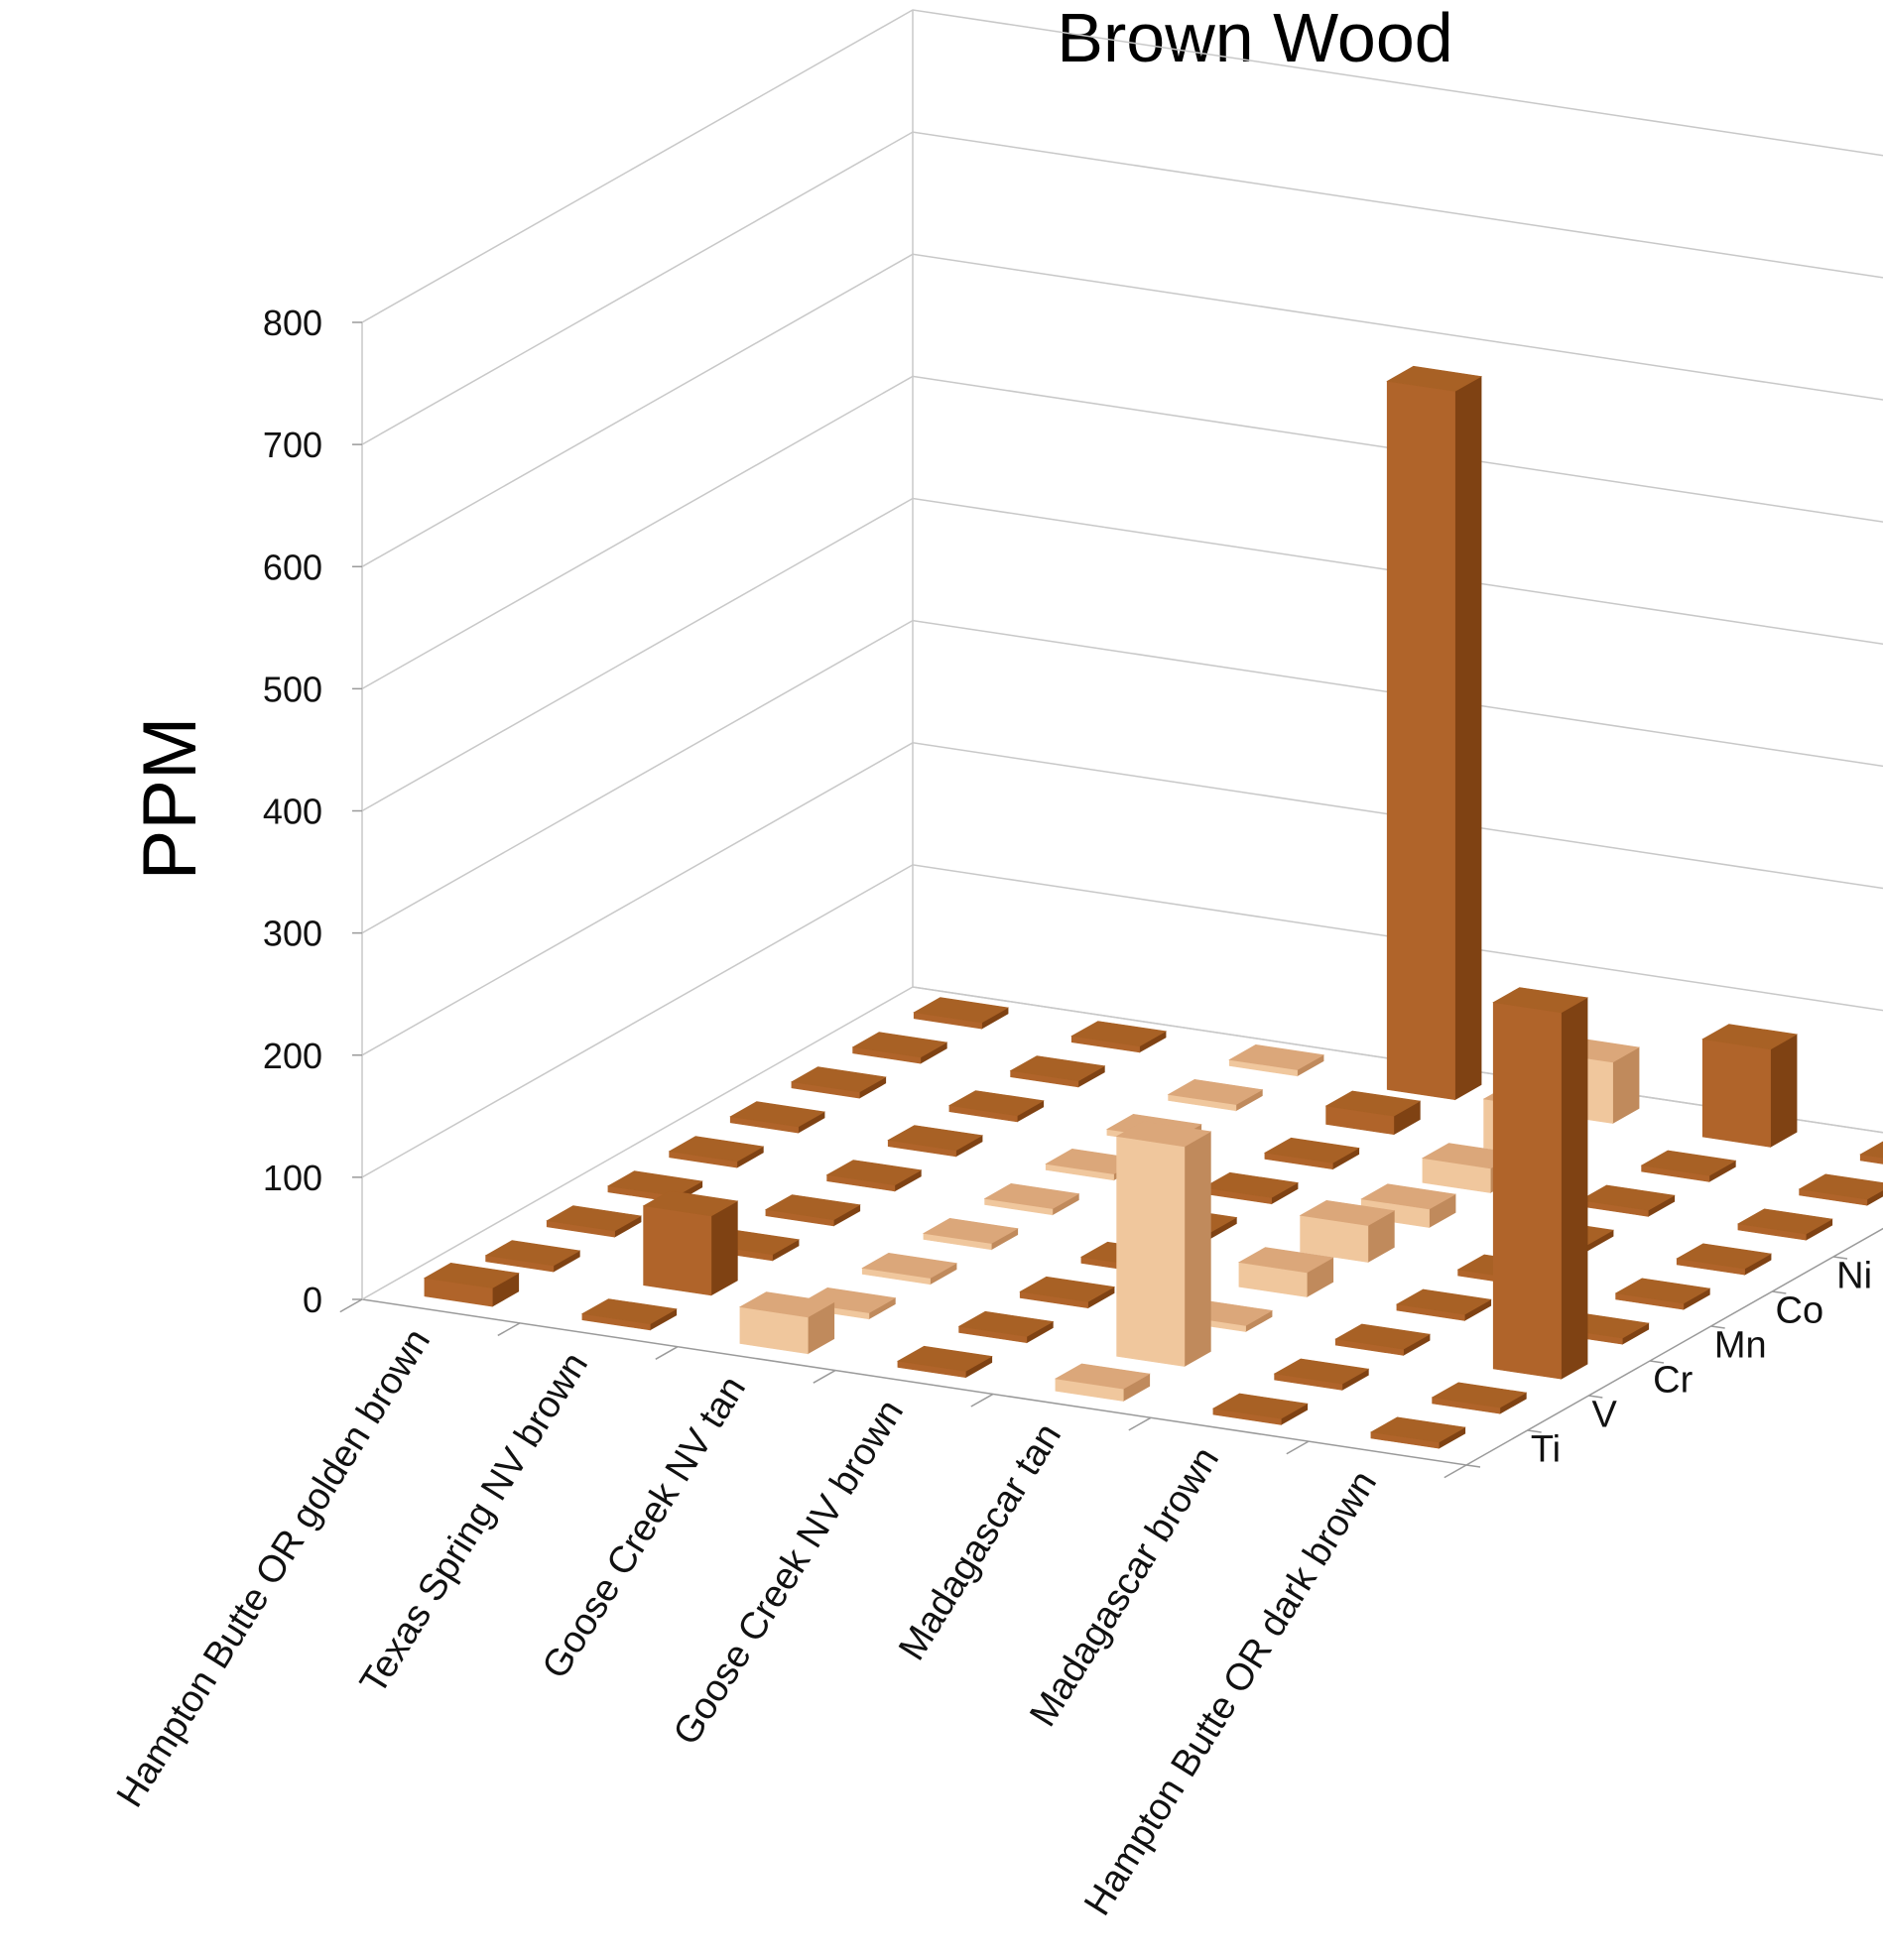  I want to click on bar-madagascar-brown-u, so click(1688, 1166).